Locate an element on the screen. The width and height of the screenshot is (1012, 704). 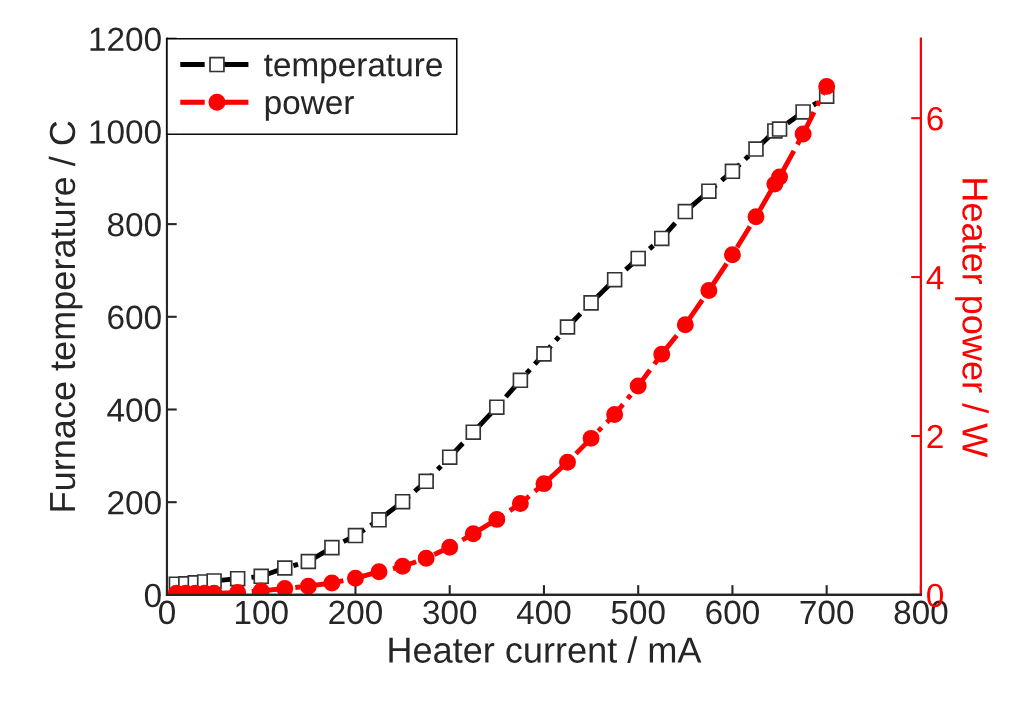
y2-tick-label: 6 is located at coordinates (935, 118).